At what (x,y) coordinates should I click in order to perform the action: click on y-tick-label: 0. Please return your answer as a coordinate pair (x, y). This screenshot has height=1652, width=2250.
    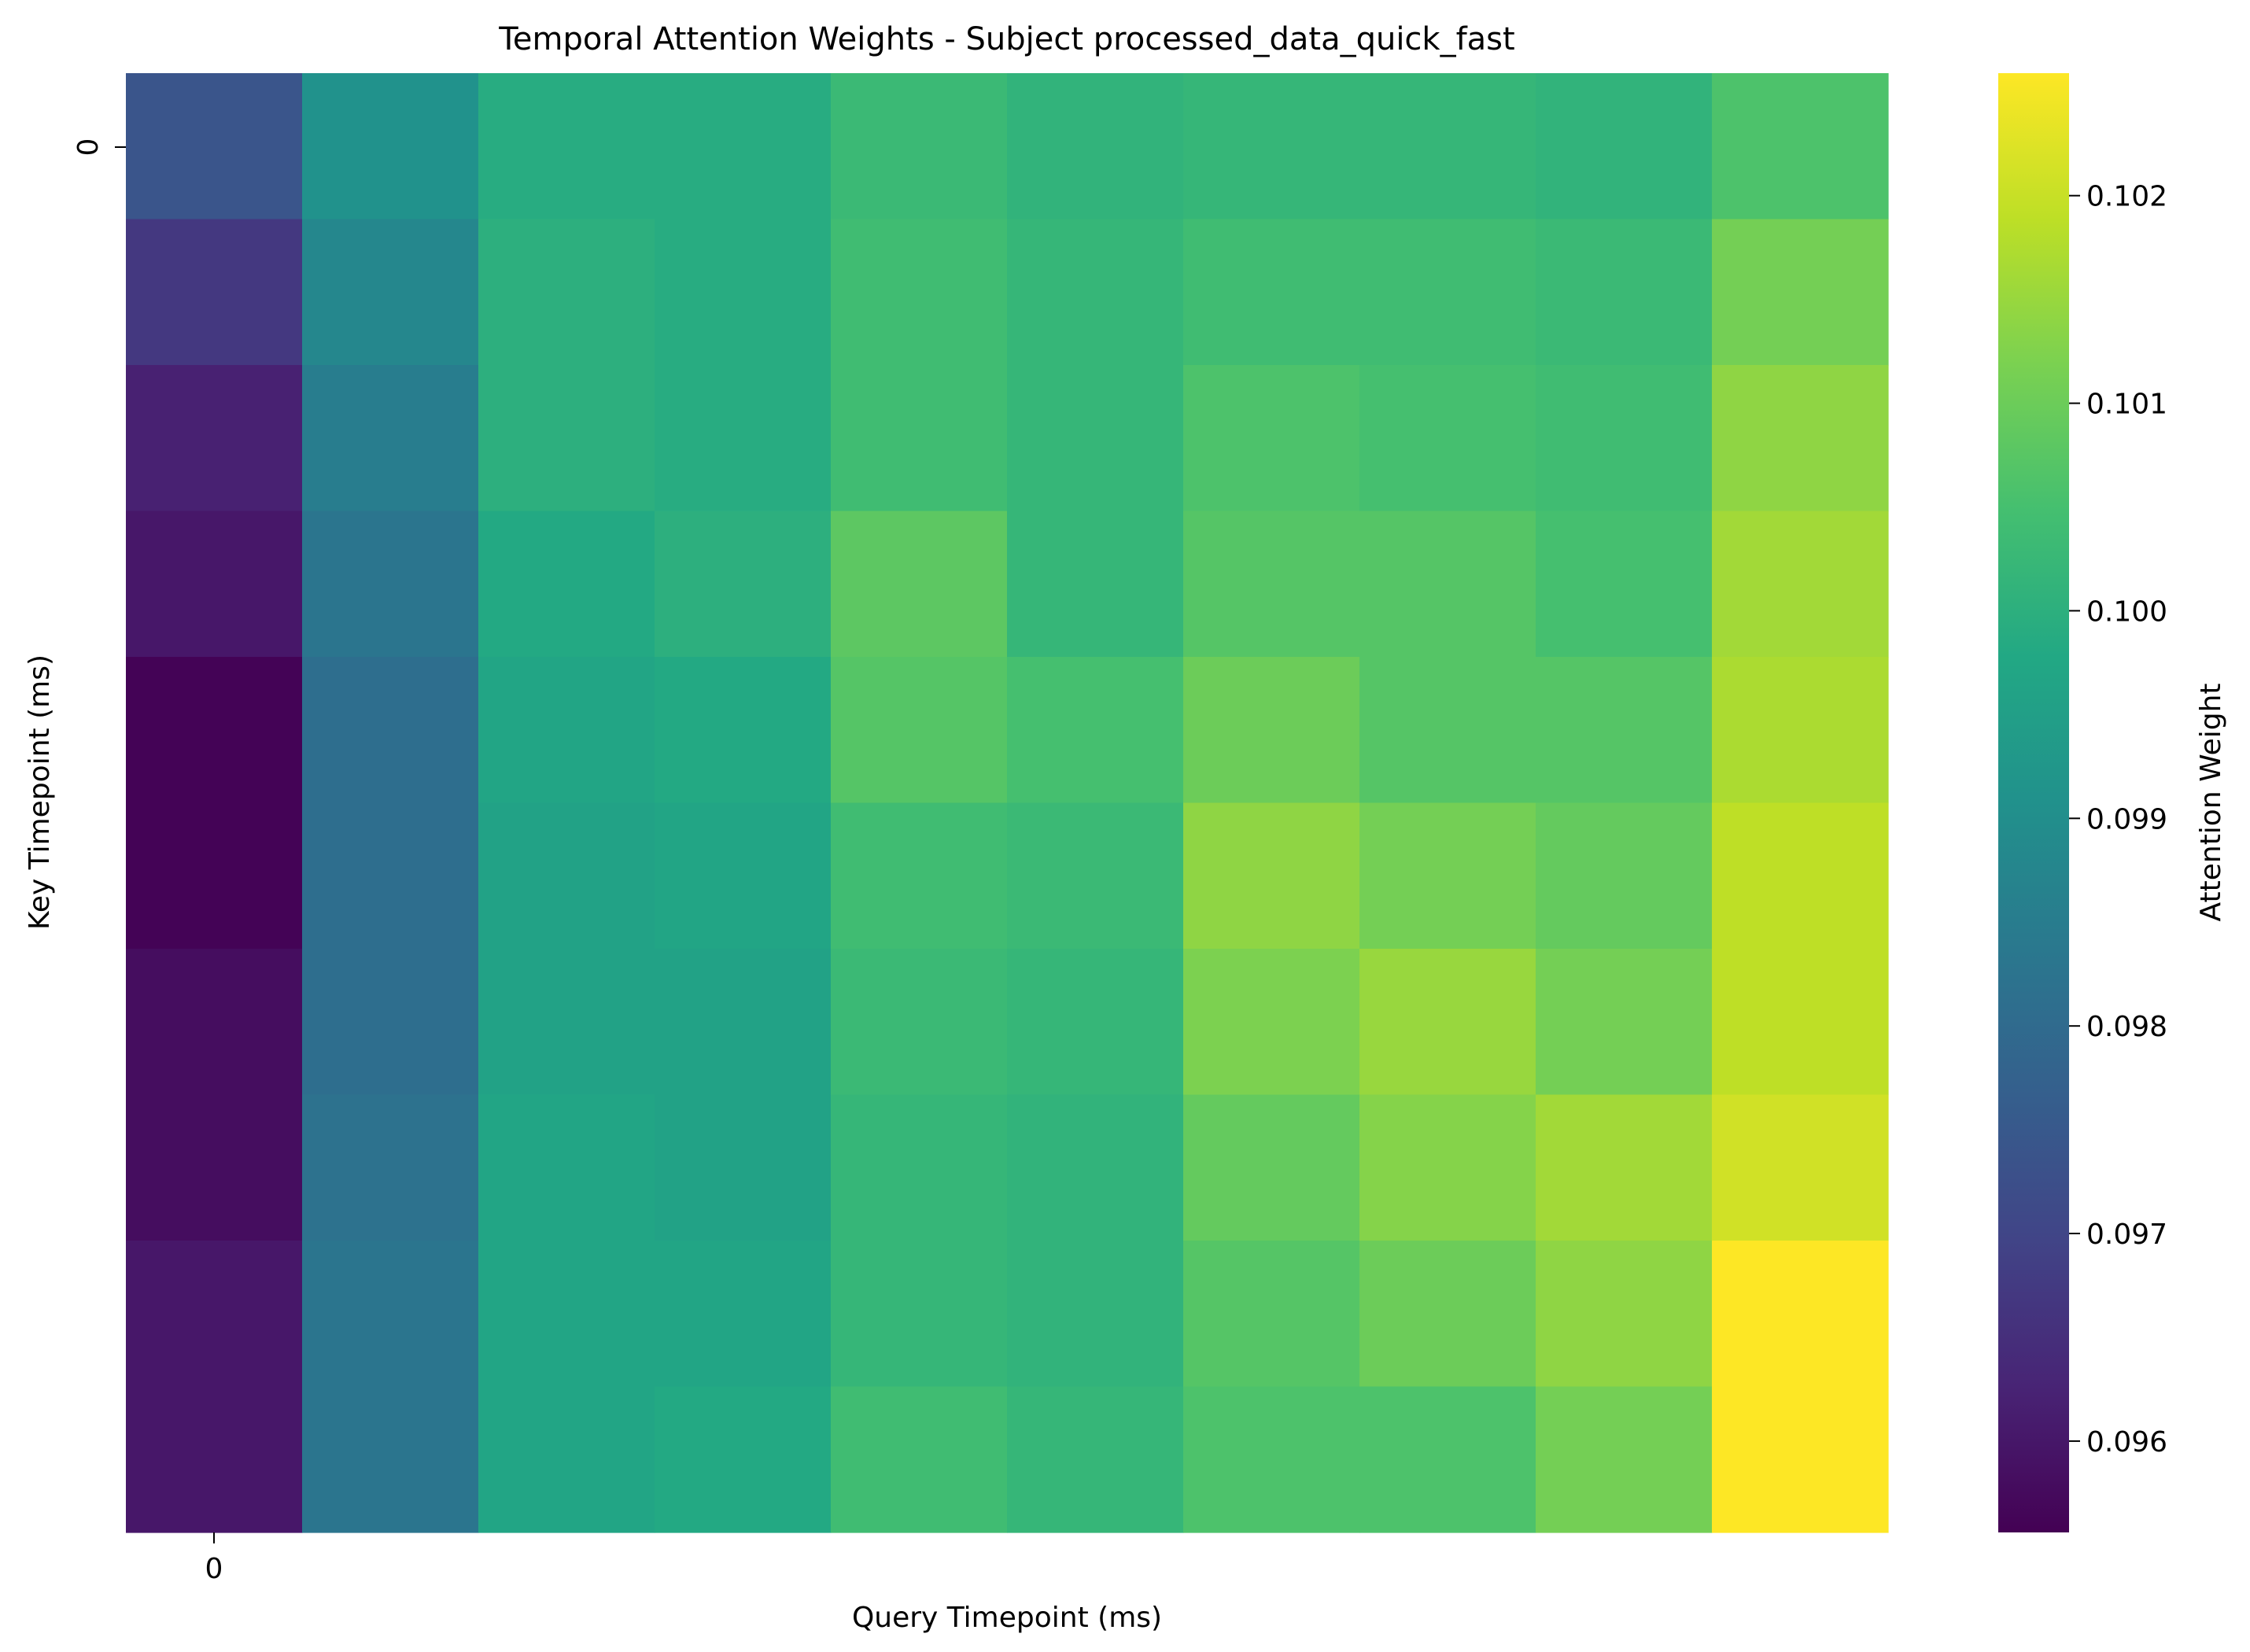
    Looking at the image, I should click on (88, 147).